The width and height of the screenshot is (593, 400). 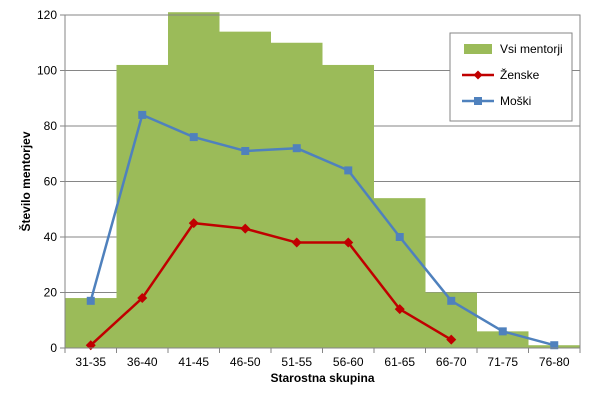 What do you see at coordinates (478, 49) in the screenshot?
I see `legend-swatch` at bounding box center [478, 49].